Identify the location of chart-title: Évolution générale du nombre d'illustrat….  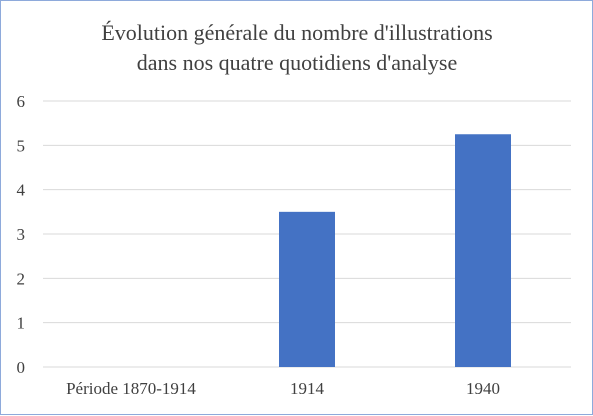
(296, 47).